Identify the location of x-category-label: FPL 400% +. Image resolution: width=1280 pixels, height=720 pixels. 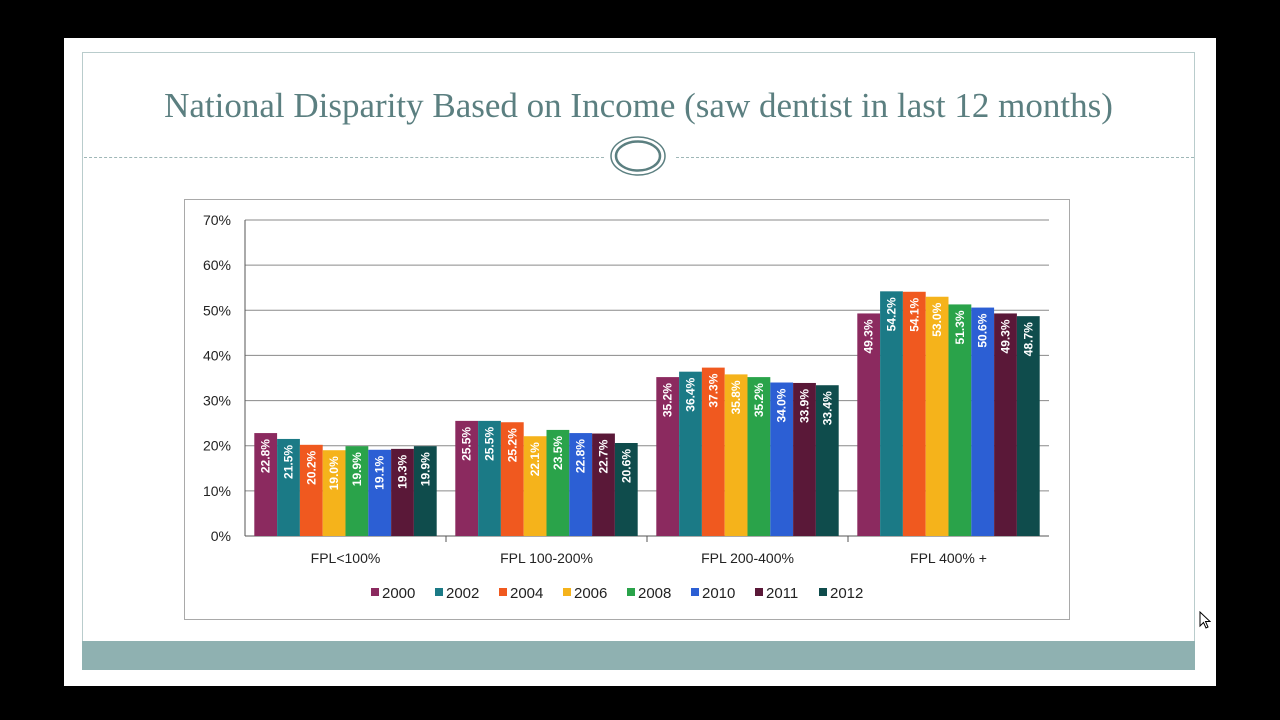
(948, 558).